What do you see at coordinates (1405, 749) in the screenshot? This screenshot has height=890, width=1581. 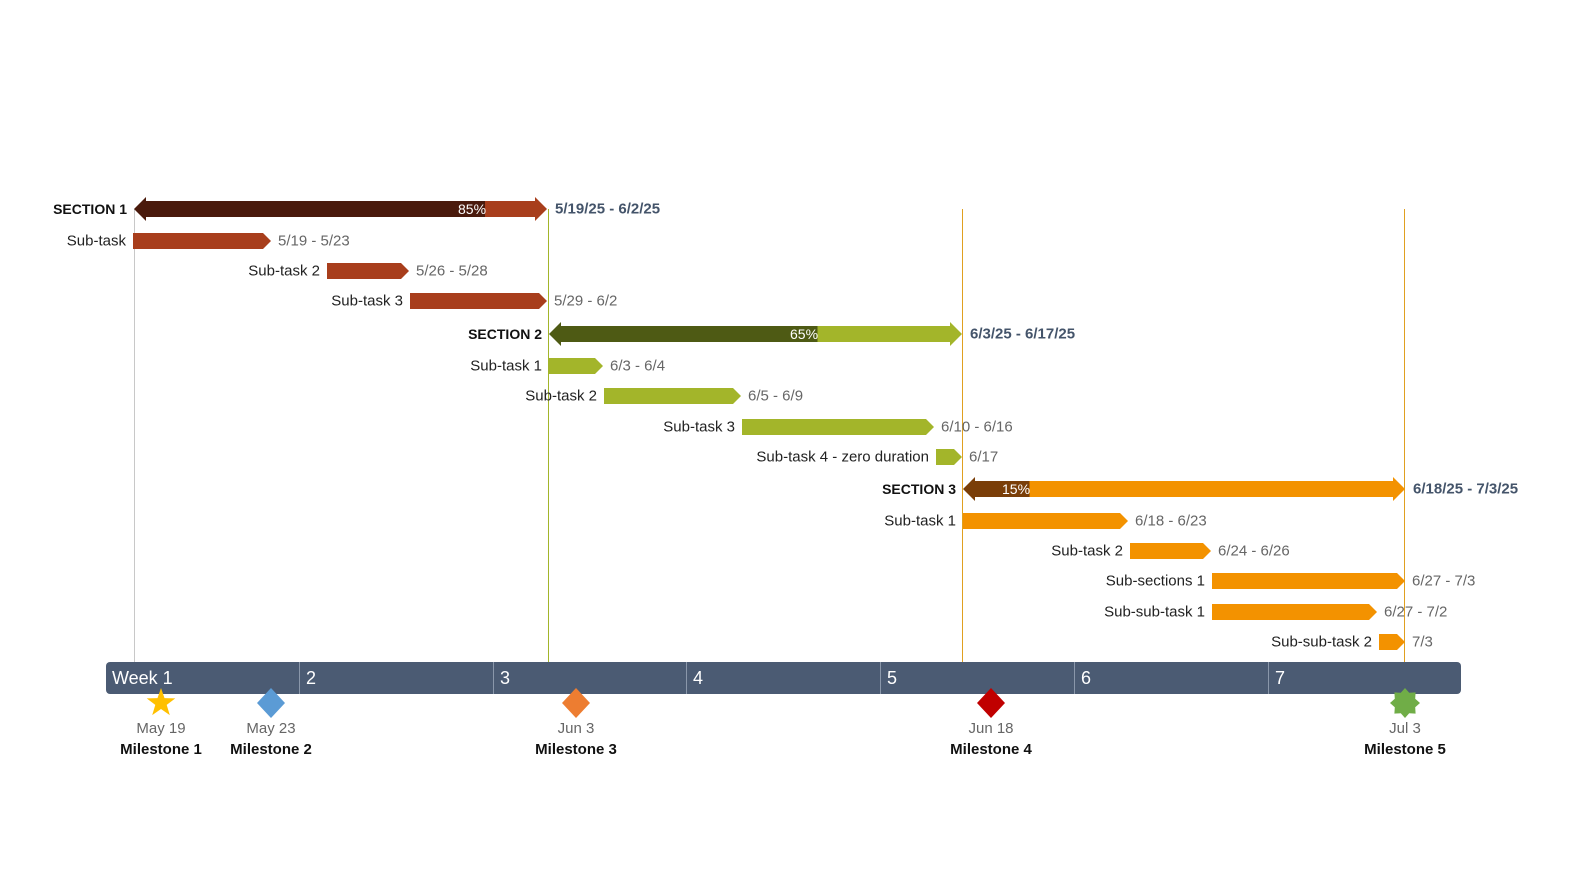 I see `milestone-name: Milestone 5` at bounding box center [1405, 749].